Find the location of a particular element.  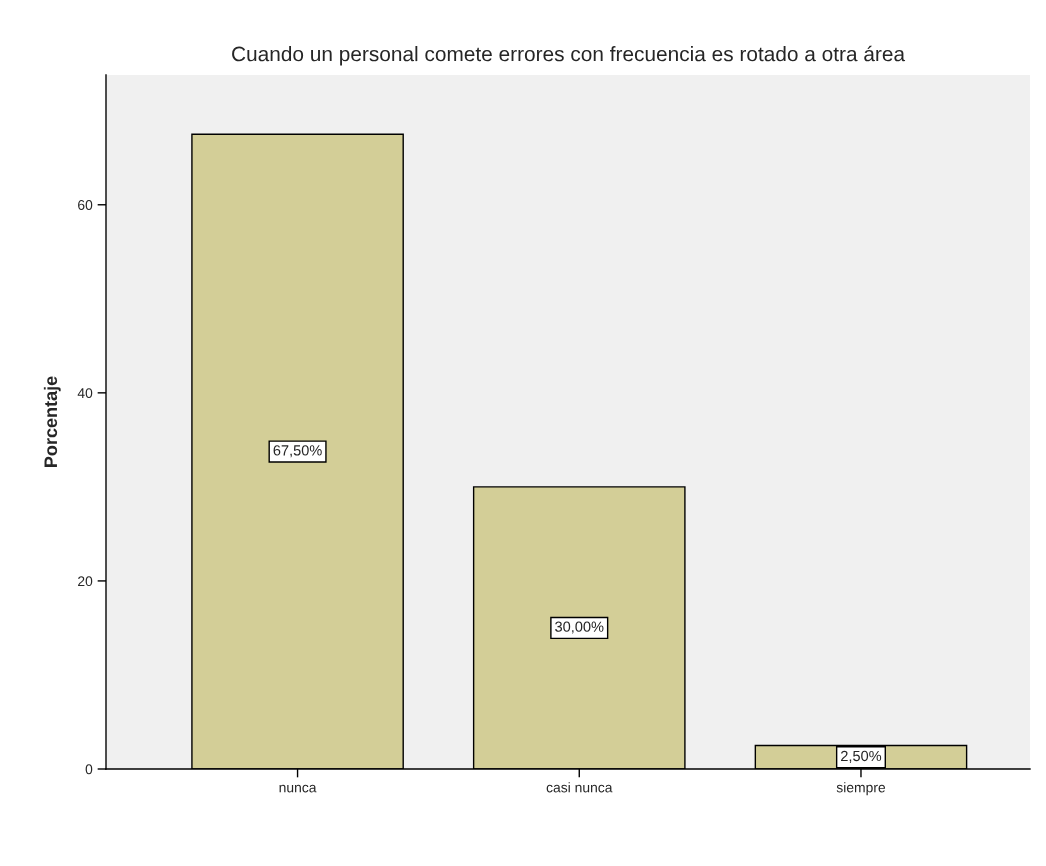

data-label: 30,00% is located at coordinates (579, 627).